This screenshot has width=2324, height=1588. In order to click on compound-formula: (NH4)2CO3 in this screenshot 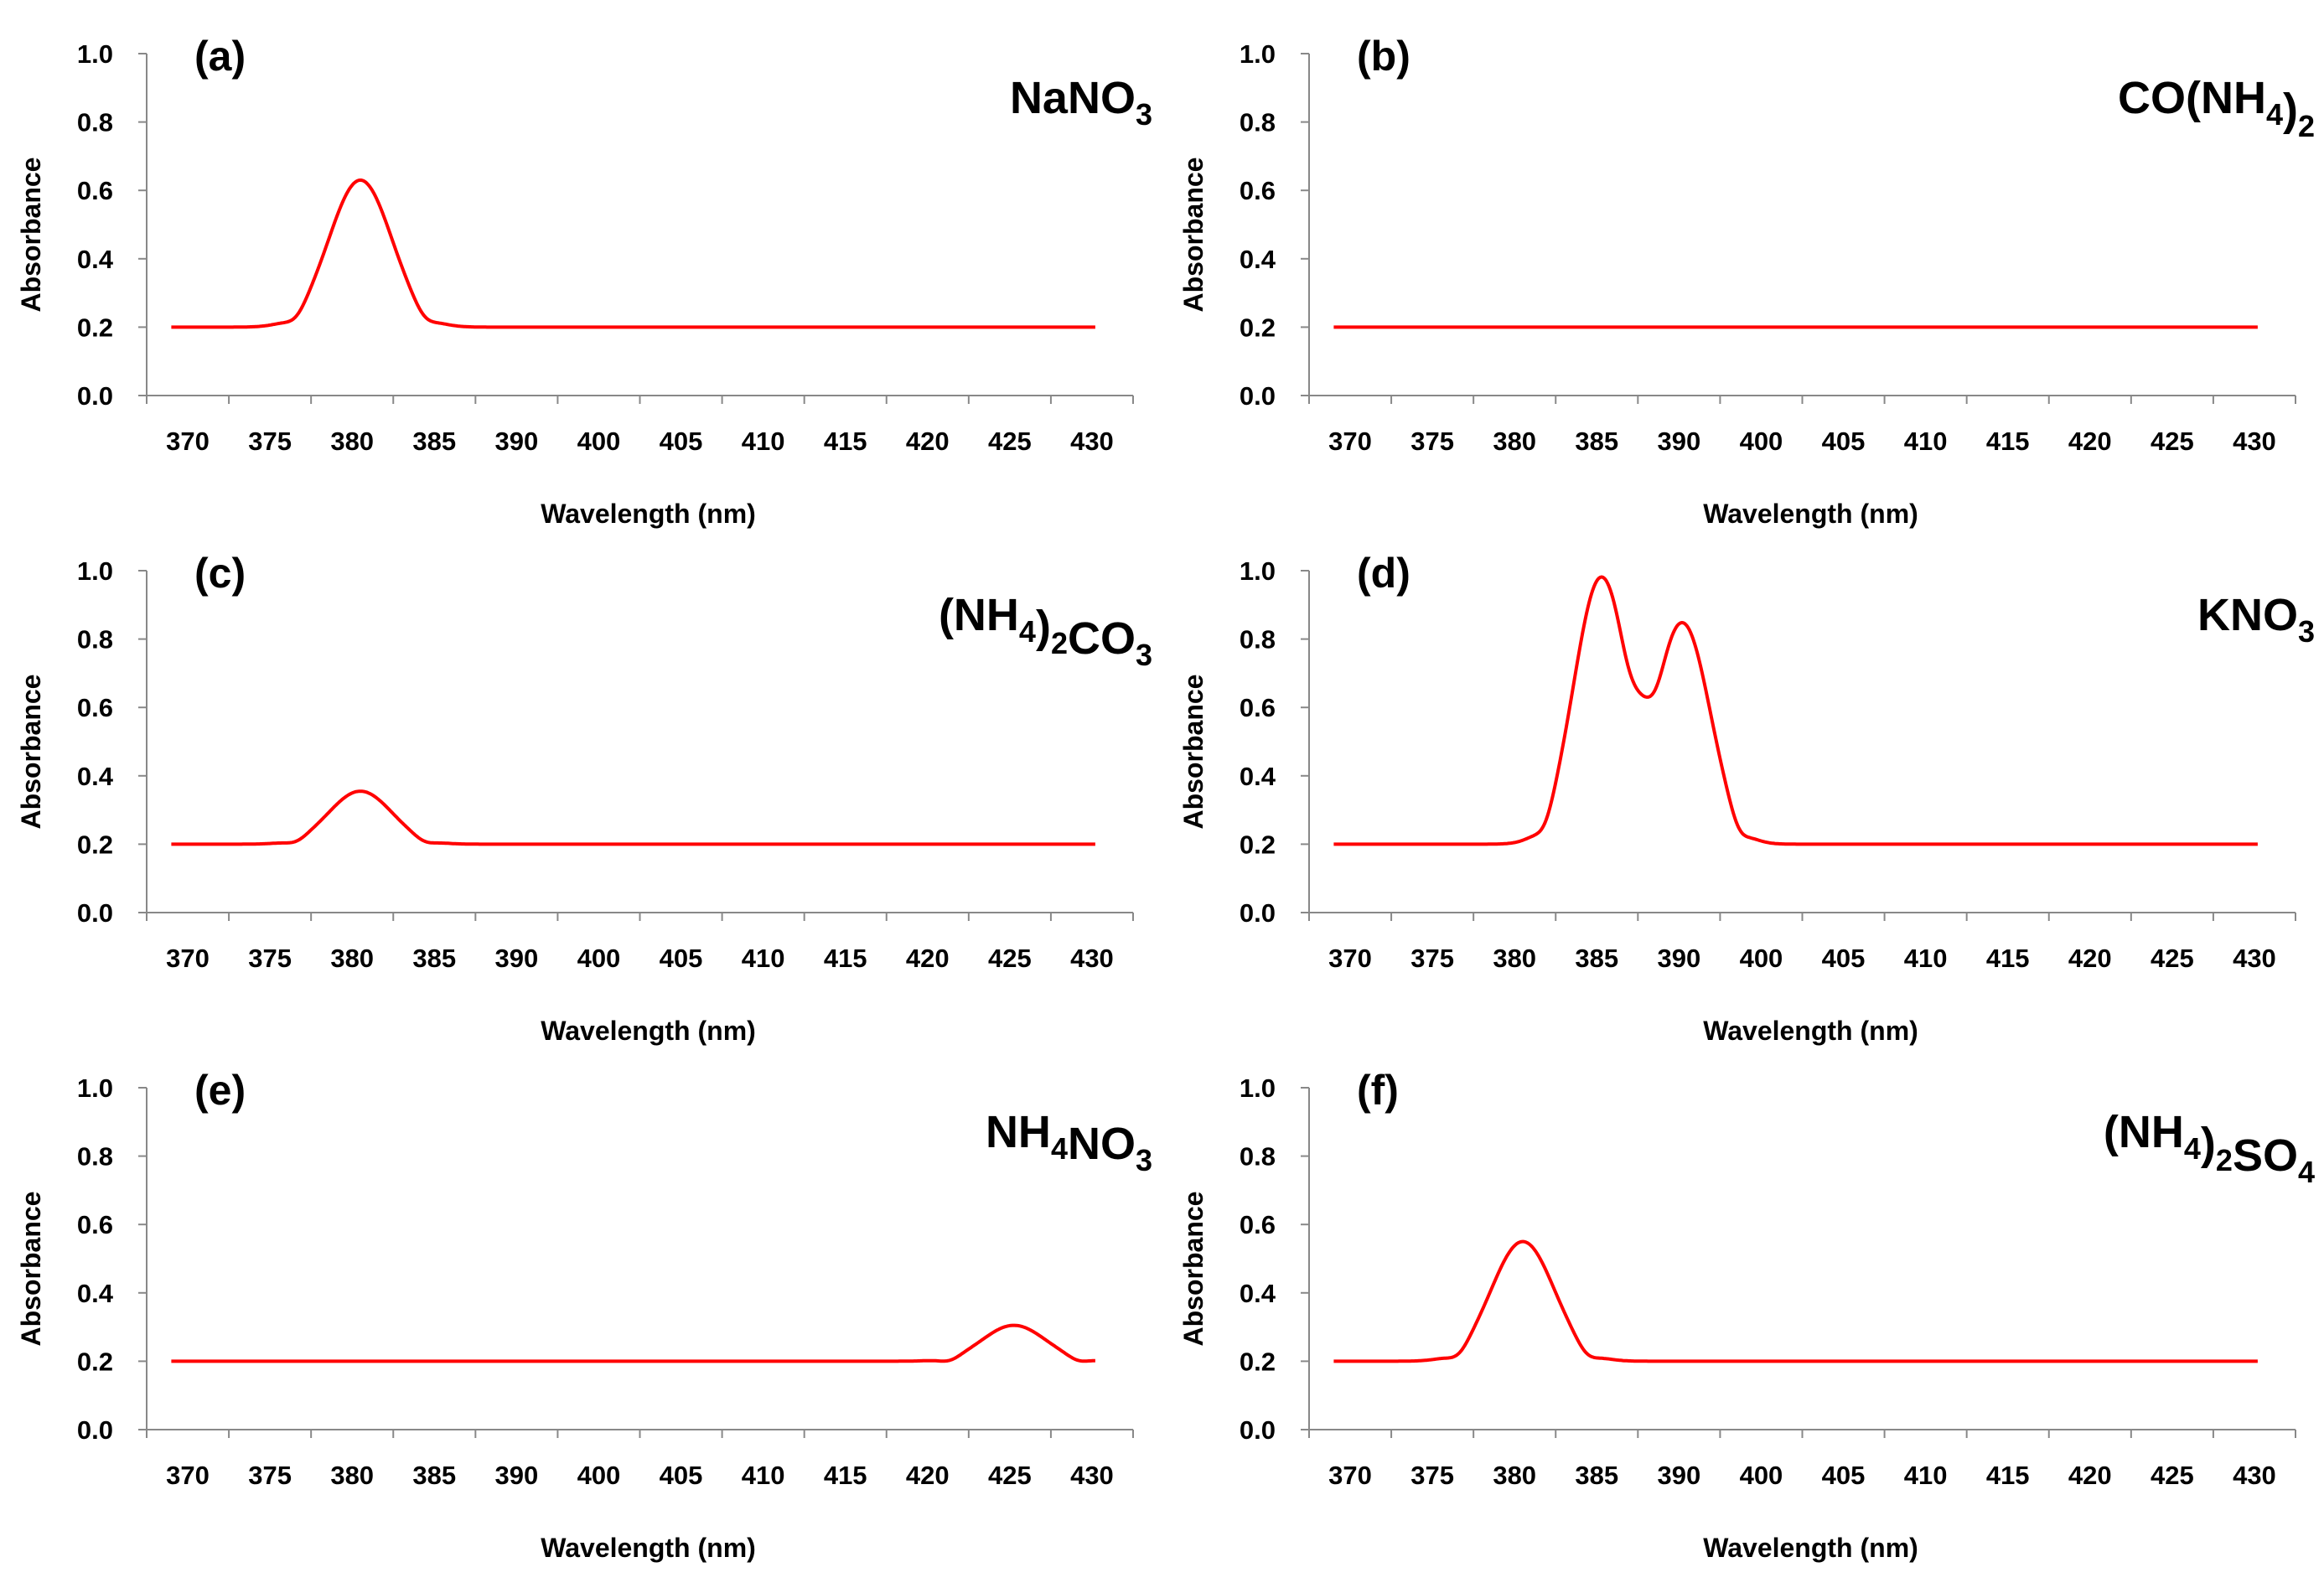, I will do `click(1045, 631)`.